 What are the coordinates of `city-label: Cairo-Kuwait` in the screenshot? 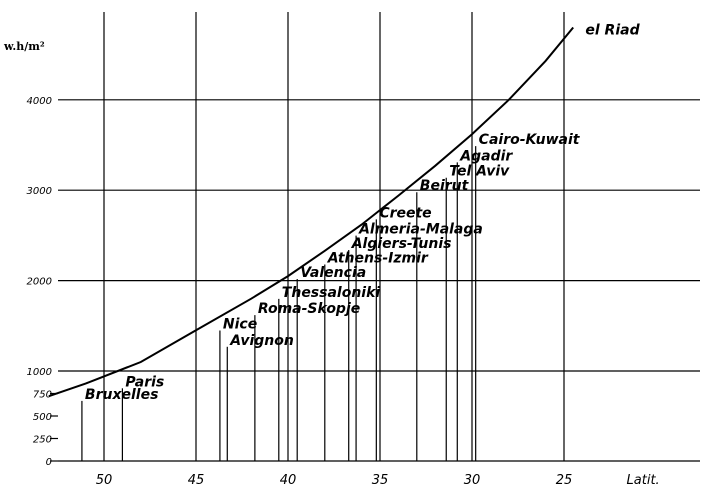 It's located at (530, 140).